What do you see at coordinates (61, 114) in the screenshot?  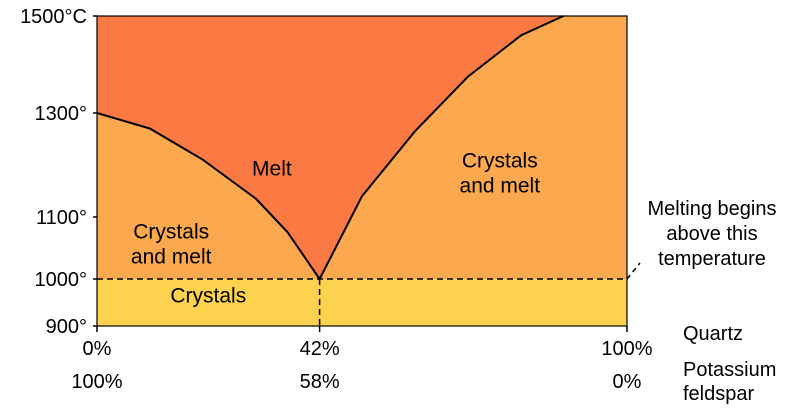 I see `y-tick-label: 1300°` at bounding box center [61, 114].